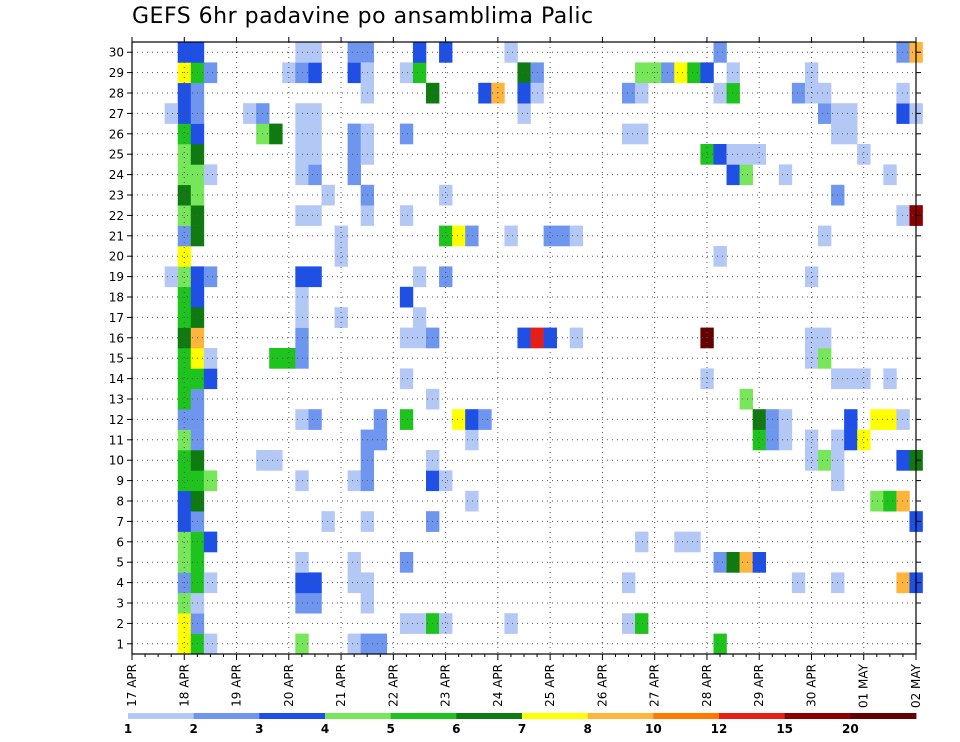 This screenshot has width=960, height=742. Describe the element at coordinates (120, 604) in the screenshot. I see `y-tick-label: 3` at that location.